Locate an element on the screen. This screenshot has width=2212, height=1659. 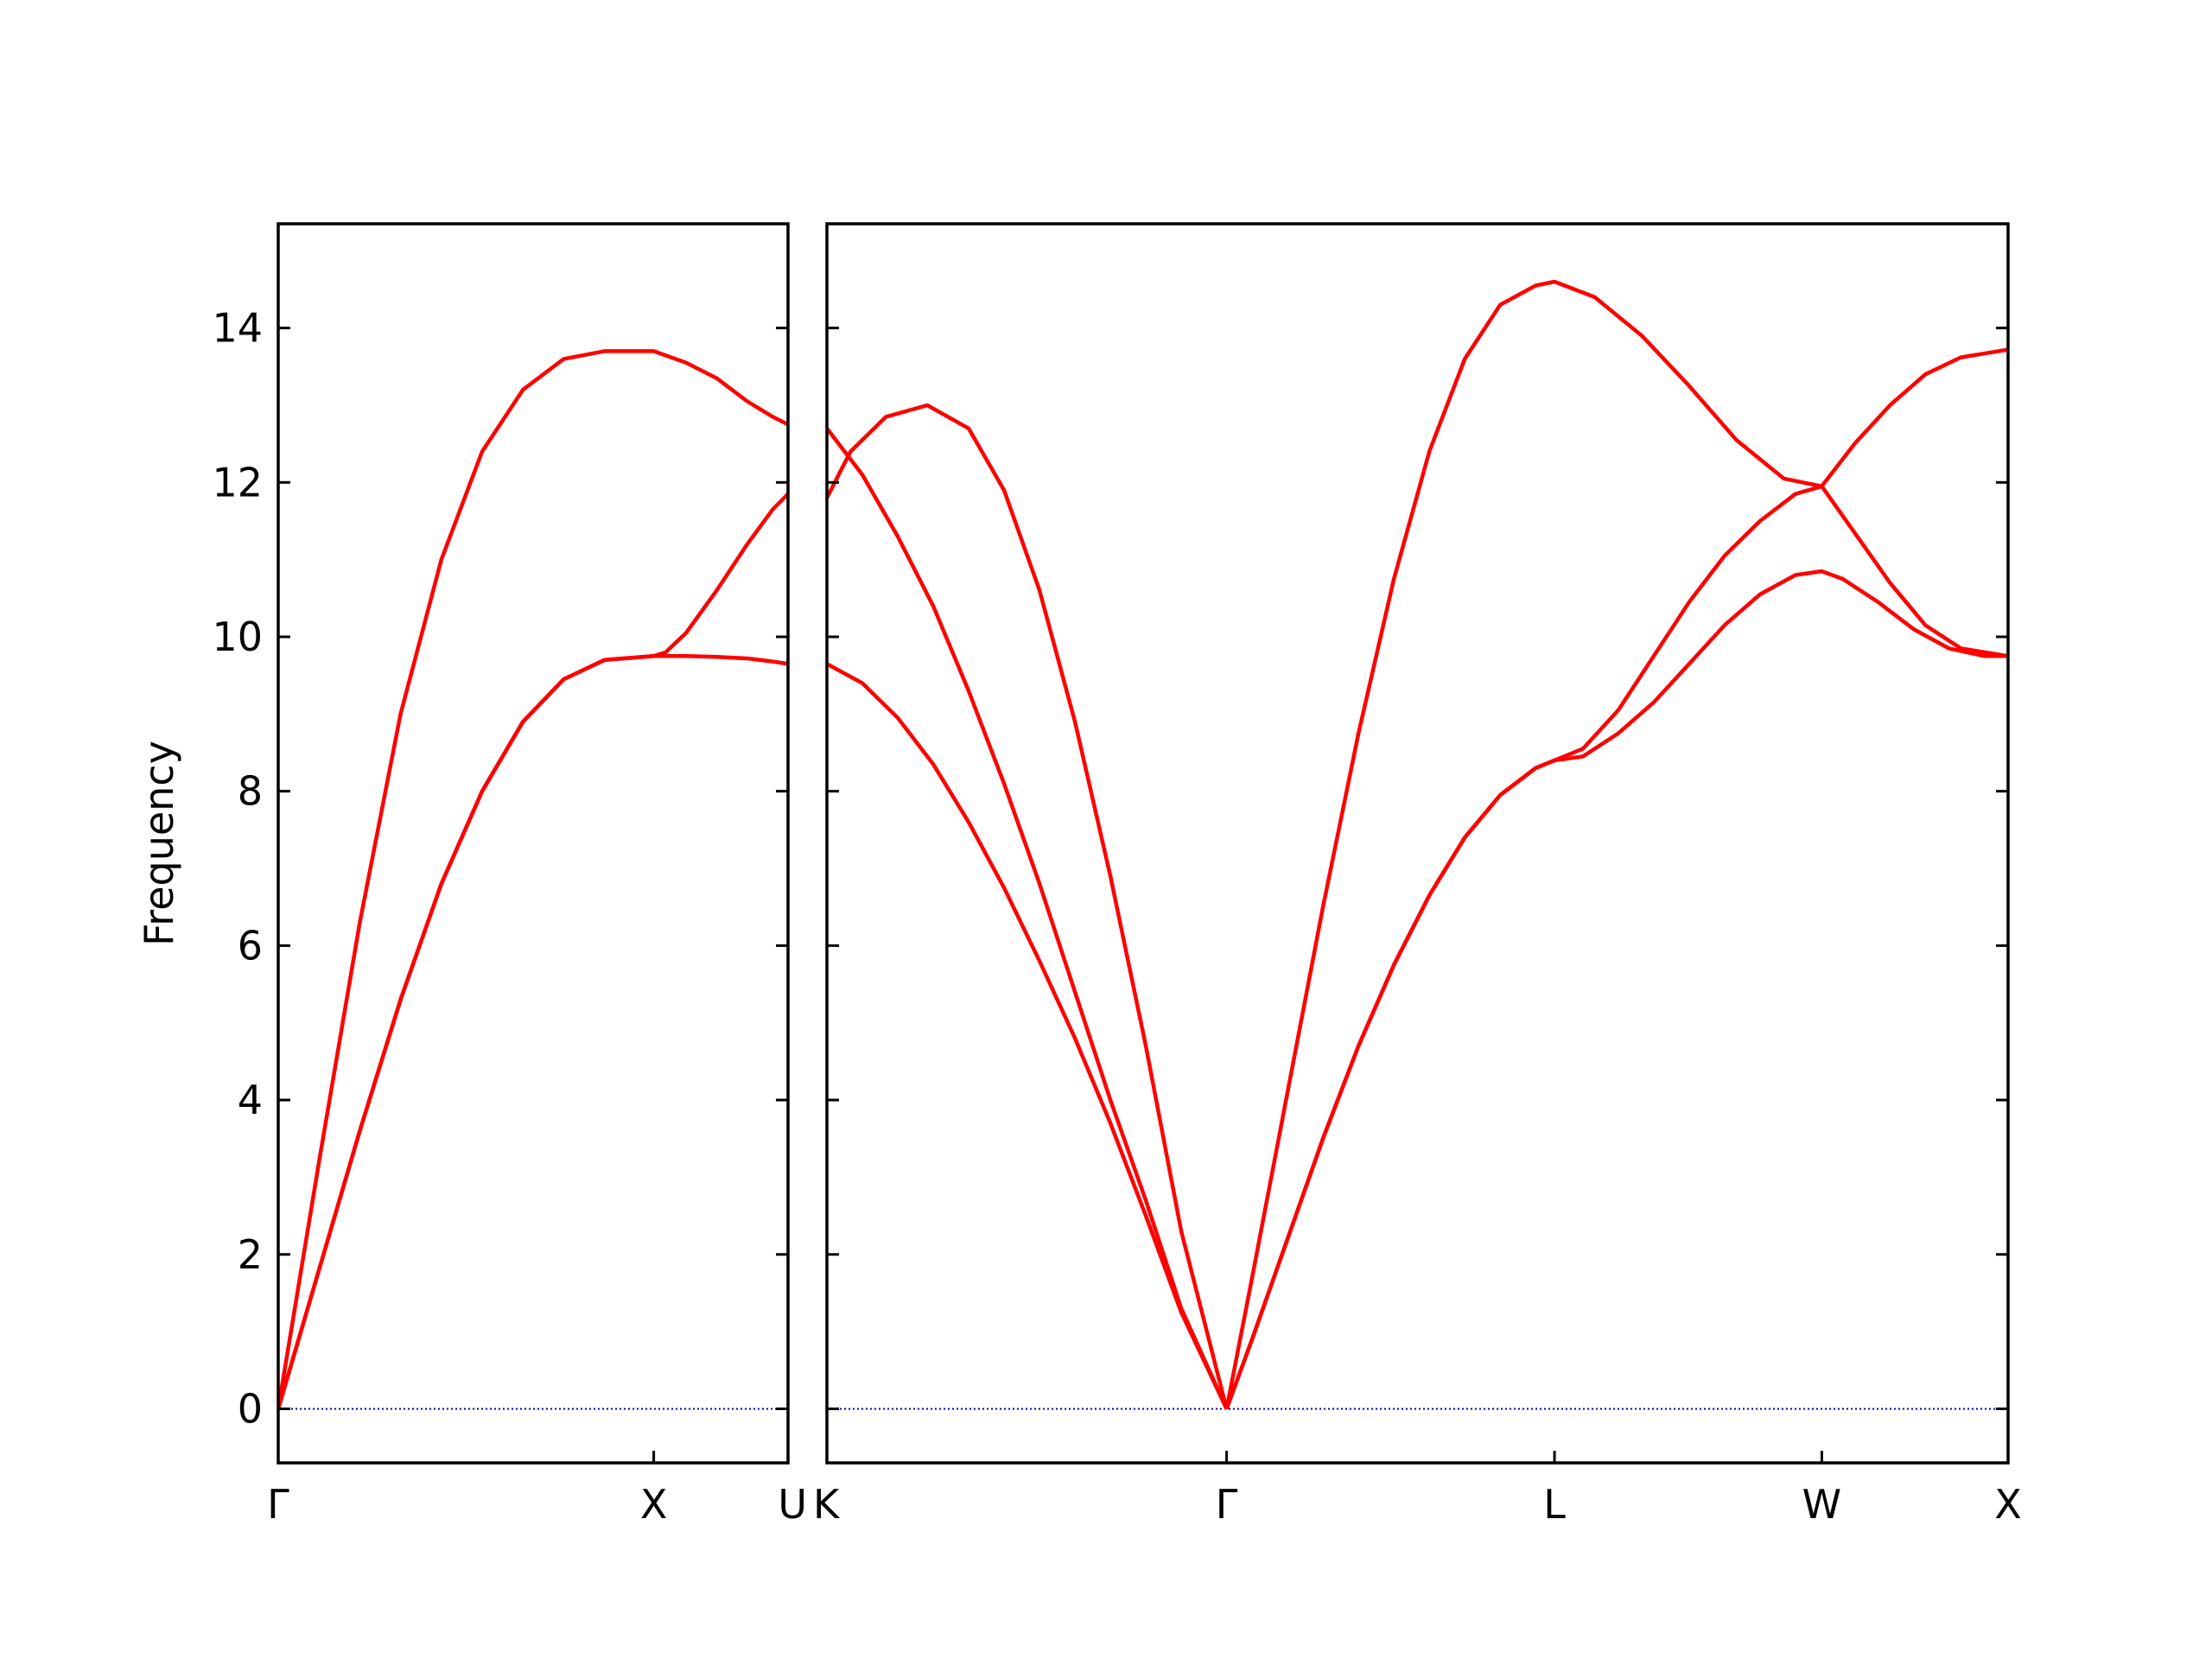
y-tick-label: 4 is located at coordinates (250, 1100).